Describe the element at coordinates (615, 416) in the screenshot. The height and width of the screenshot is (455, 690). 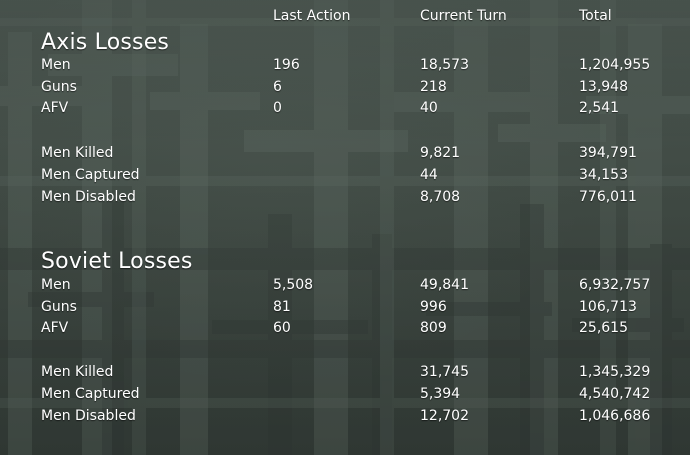
I see `soviet-men-disabled-total: 1,046,686` at that location.